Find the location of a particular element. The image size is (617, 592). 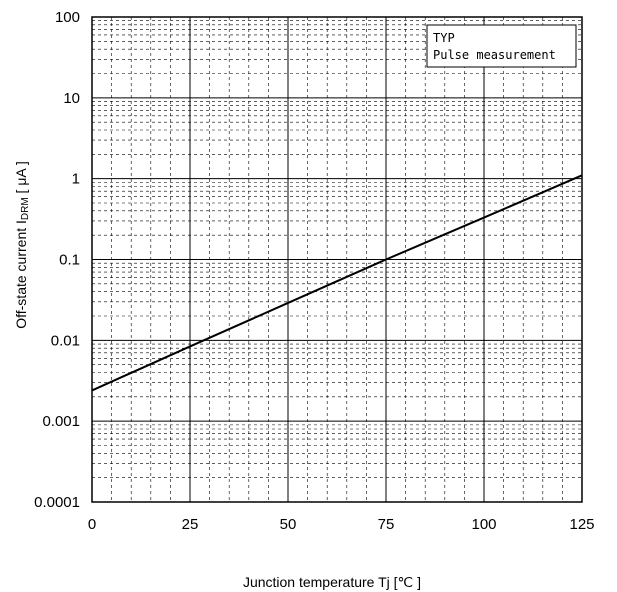

y-tick-labels: 0.0001 0.001 0.01 0.1 1 10 100 is located at coordinates (57, 260).